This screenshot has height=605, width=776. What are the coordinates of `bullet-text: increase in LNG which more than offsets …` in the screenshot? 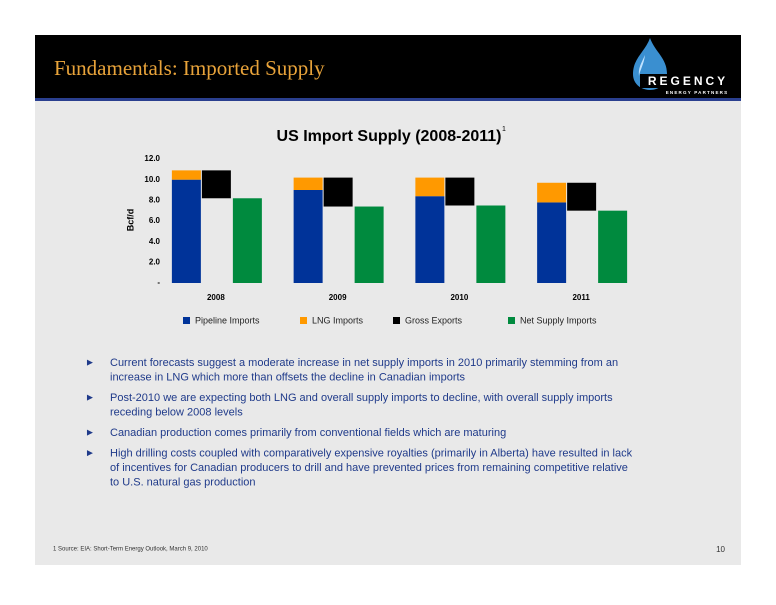 It's located at (288, 377).